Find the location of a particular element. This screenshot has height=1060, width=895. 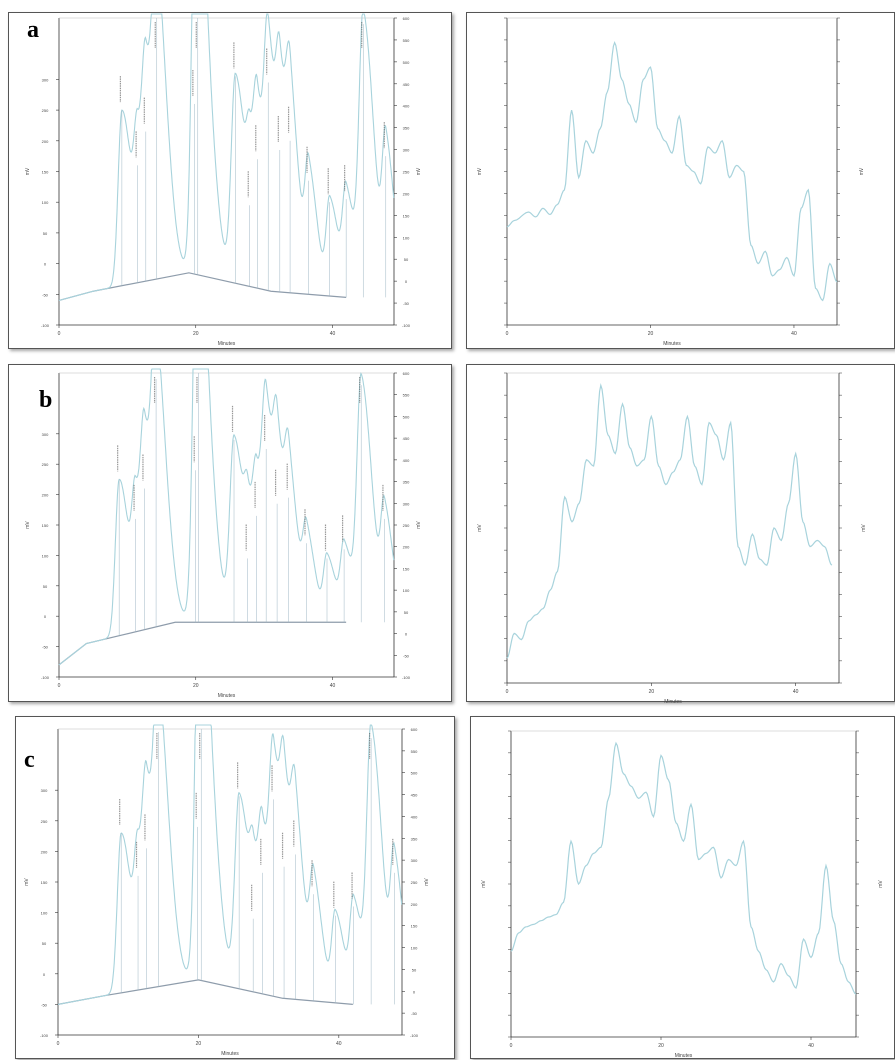

chart-svg-b-zoom: 0 20 40 Minutes mV mV is located at coordinates (672, 537).